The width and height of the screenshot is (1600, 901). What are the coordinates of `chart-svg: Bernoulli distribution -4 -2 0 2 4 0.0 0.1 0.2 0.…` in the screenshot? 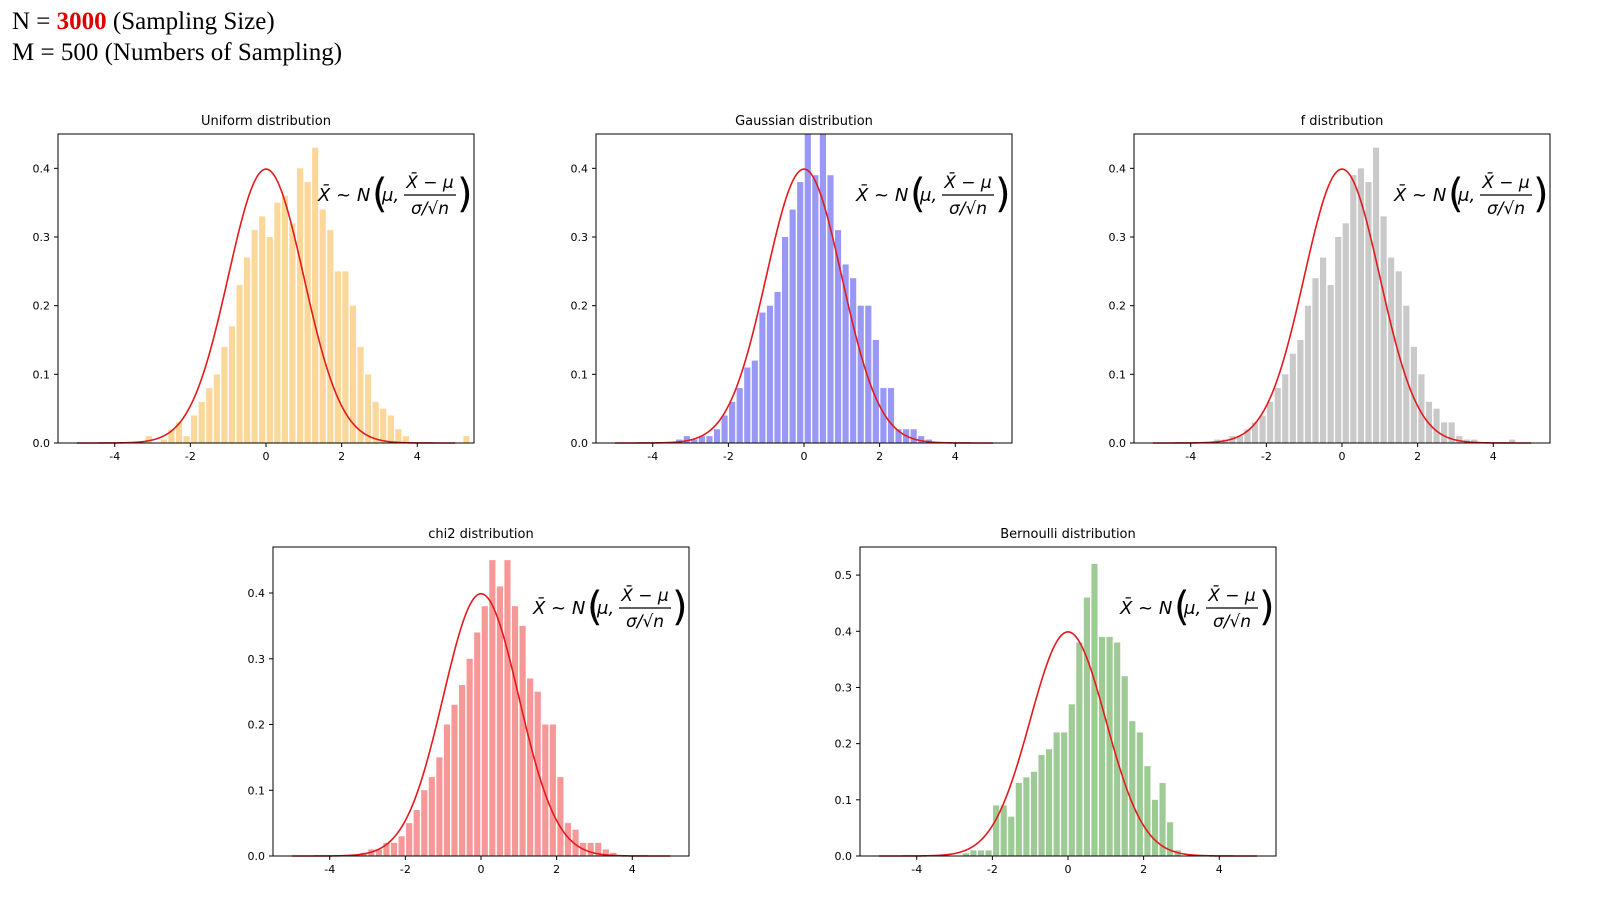 It's located at (1056, 701).